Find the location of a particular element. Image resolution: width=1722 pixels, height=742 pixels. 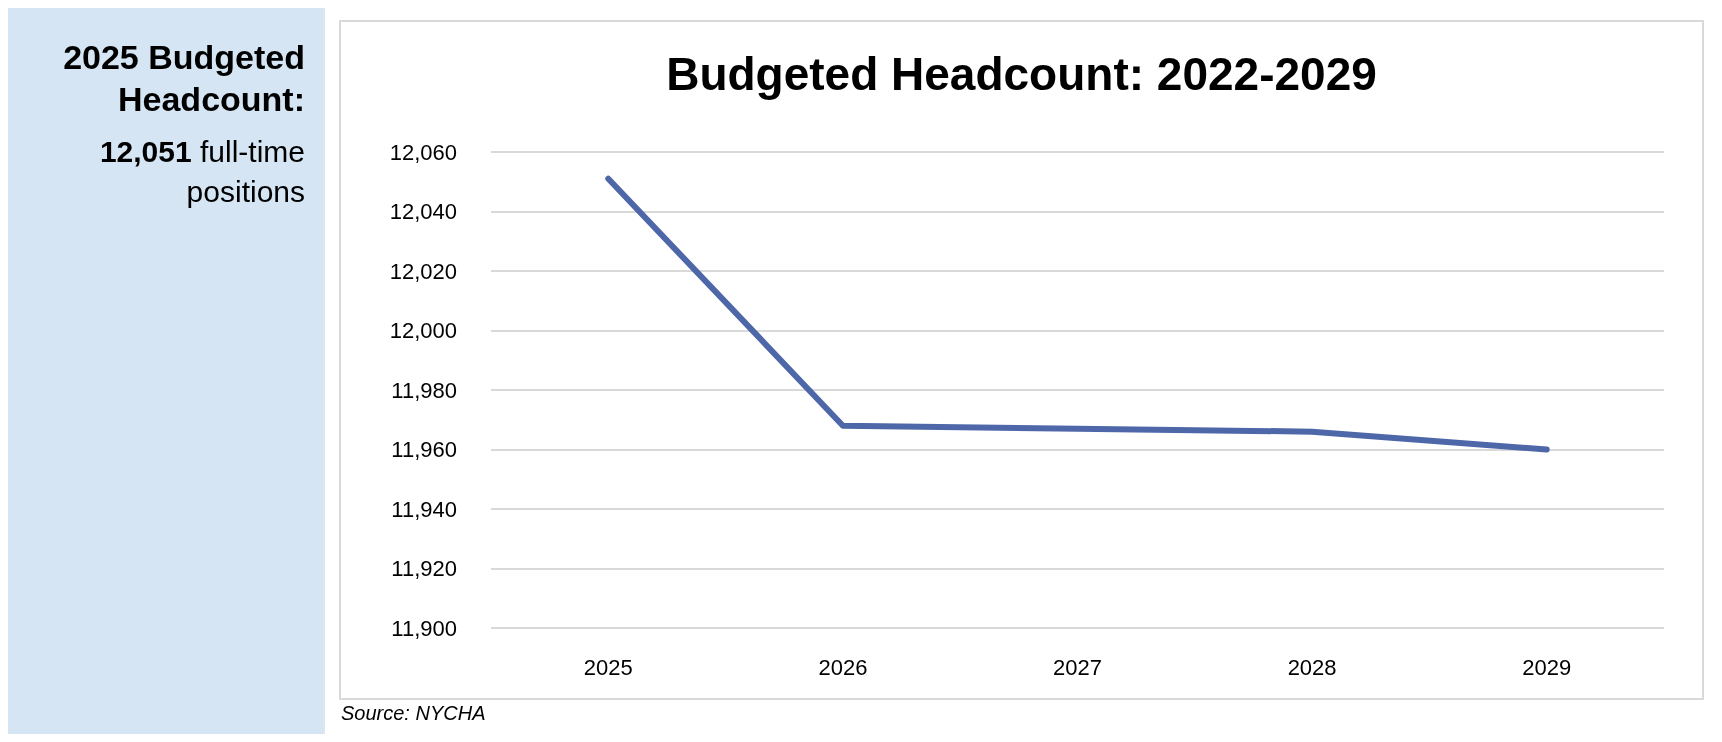

chart-title: Budgeted Headcount: 2022-2029 is located at coordinates (1021, 74).